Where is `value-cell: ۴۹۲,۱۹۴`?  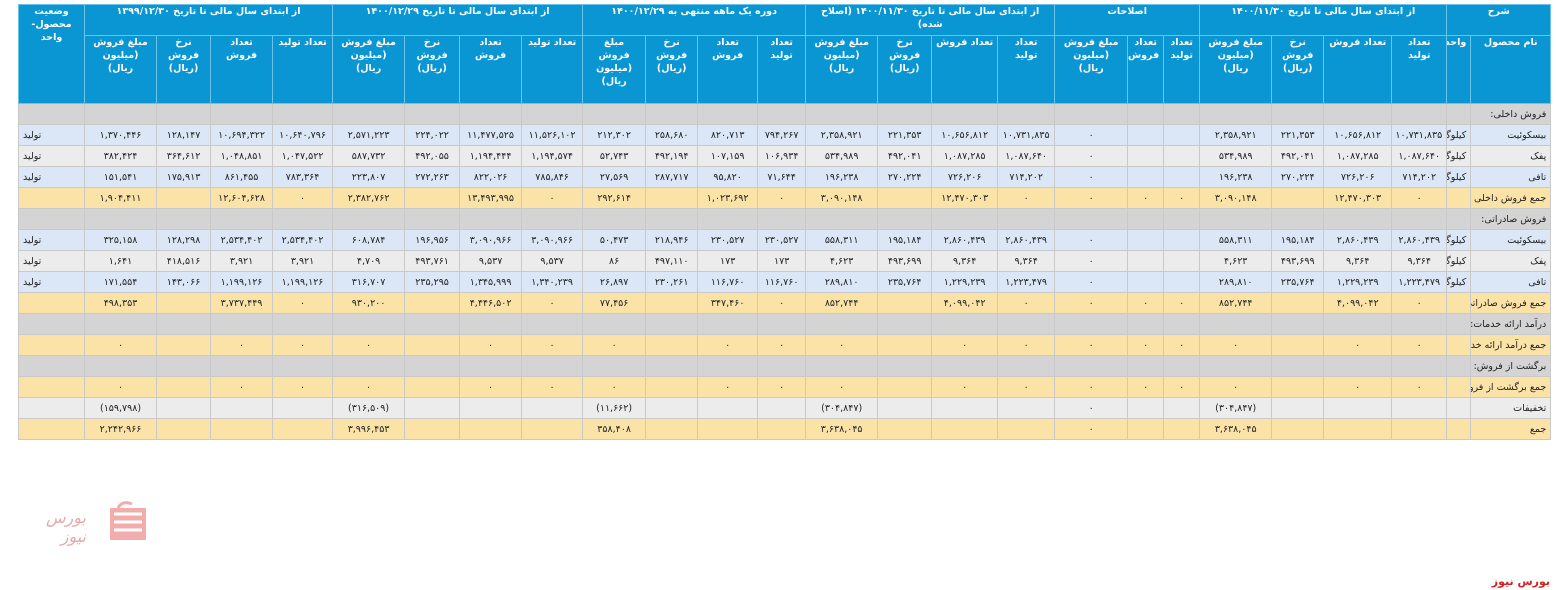
value-cell: ۴۹۲,۱۹۴ is located at coordinates (672, 156).